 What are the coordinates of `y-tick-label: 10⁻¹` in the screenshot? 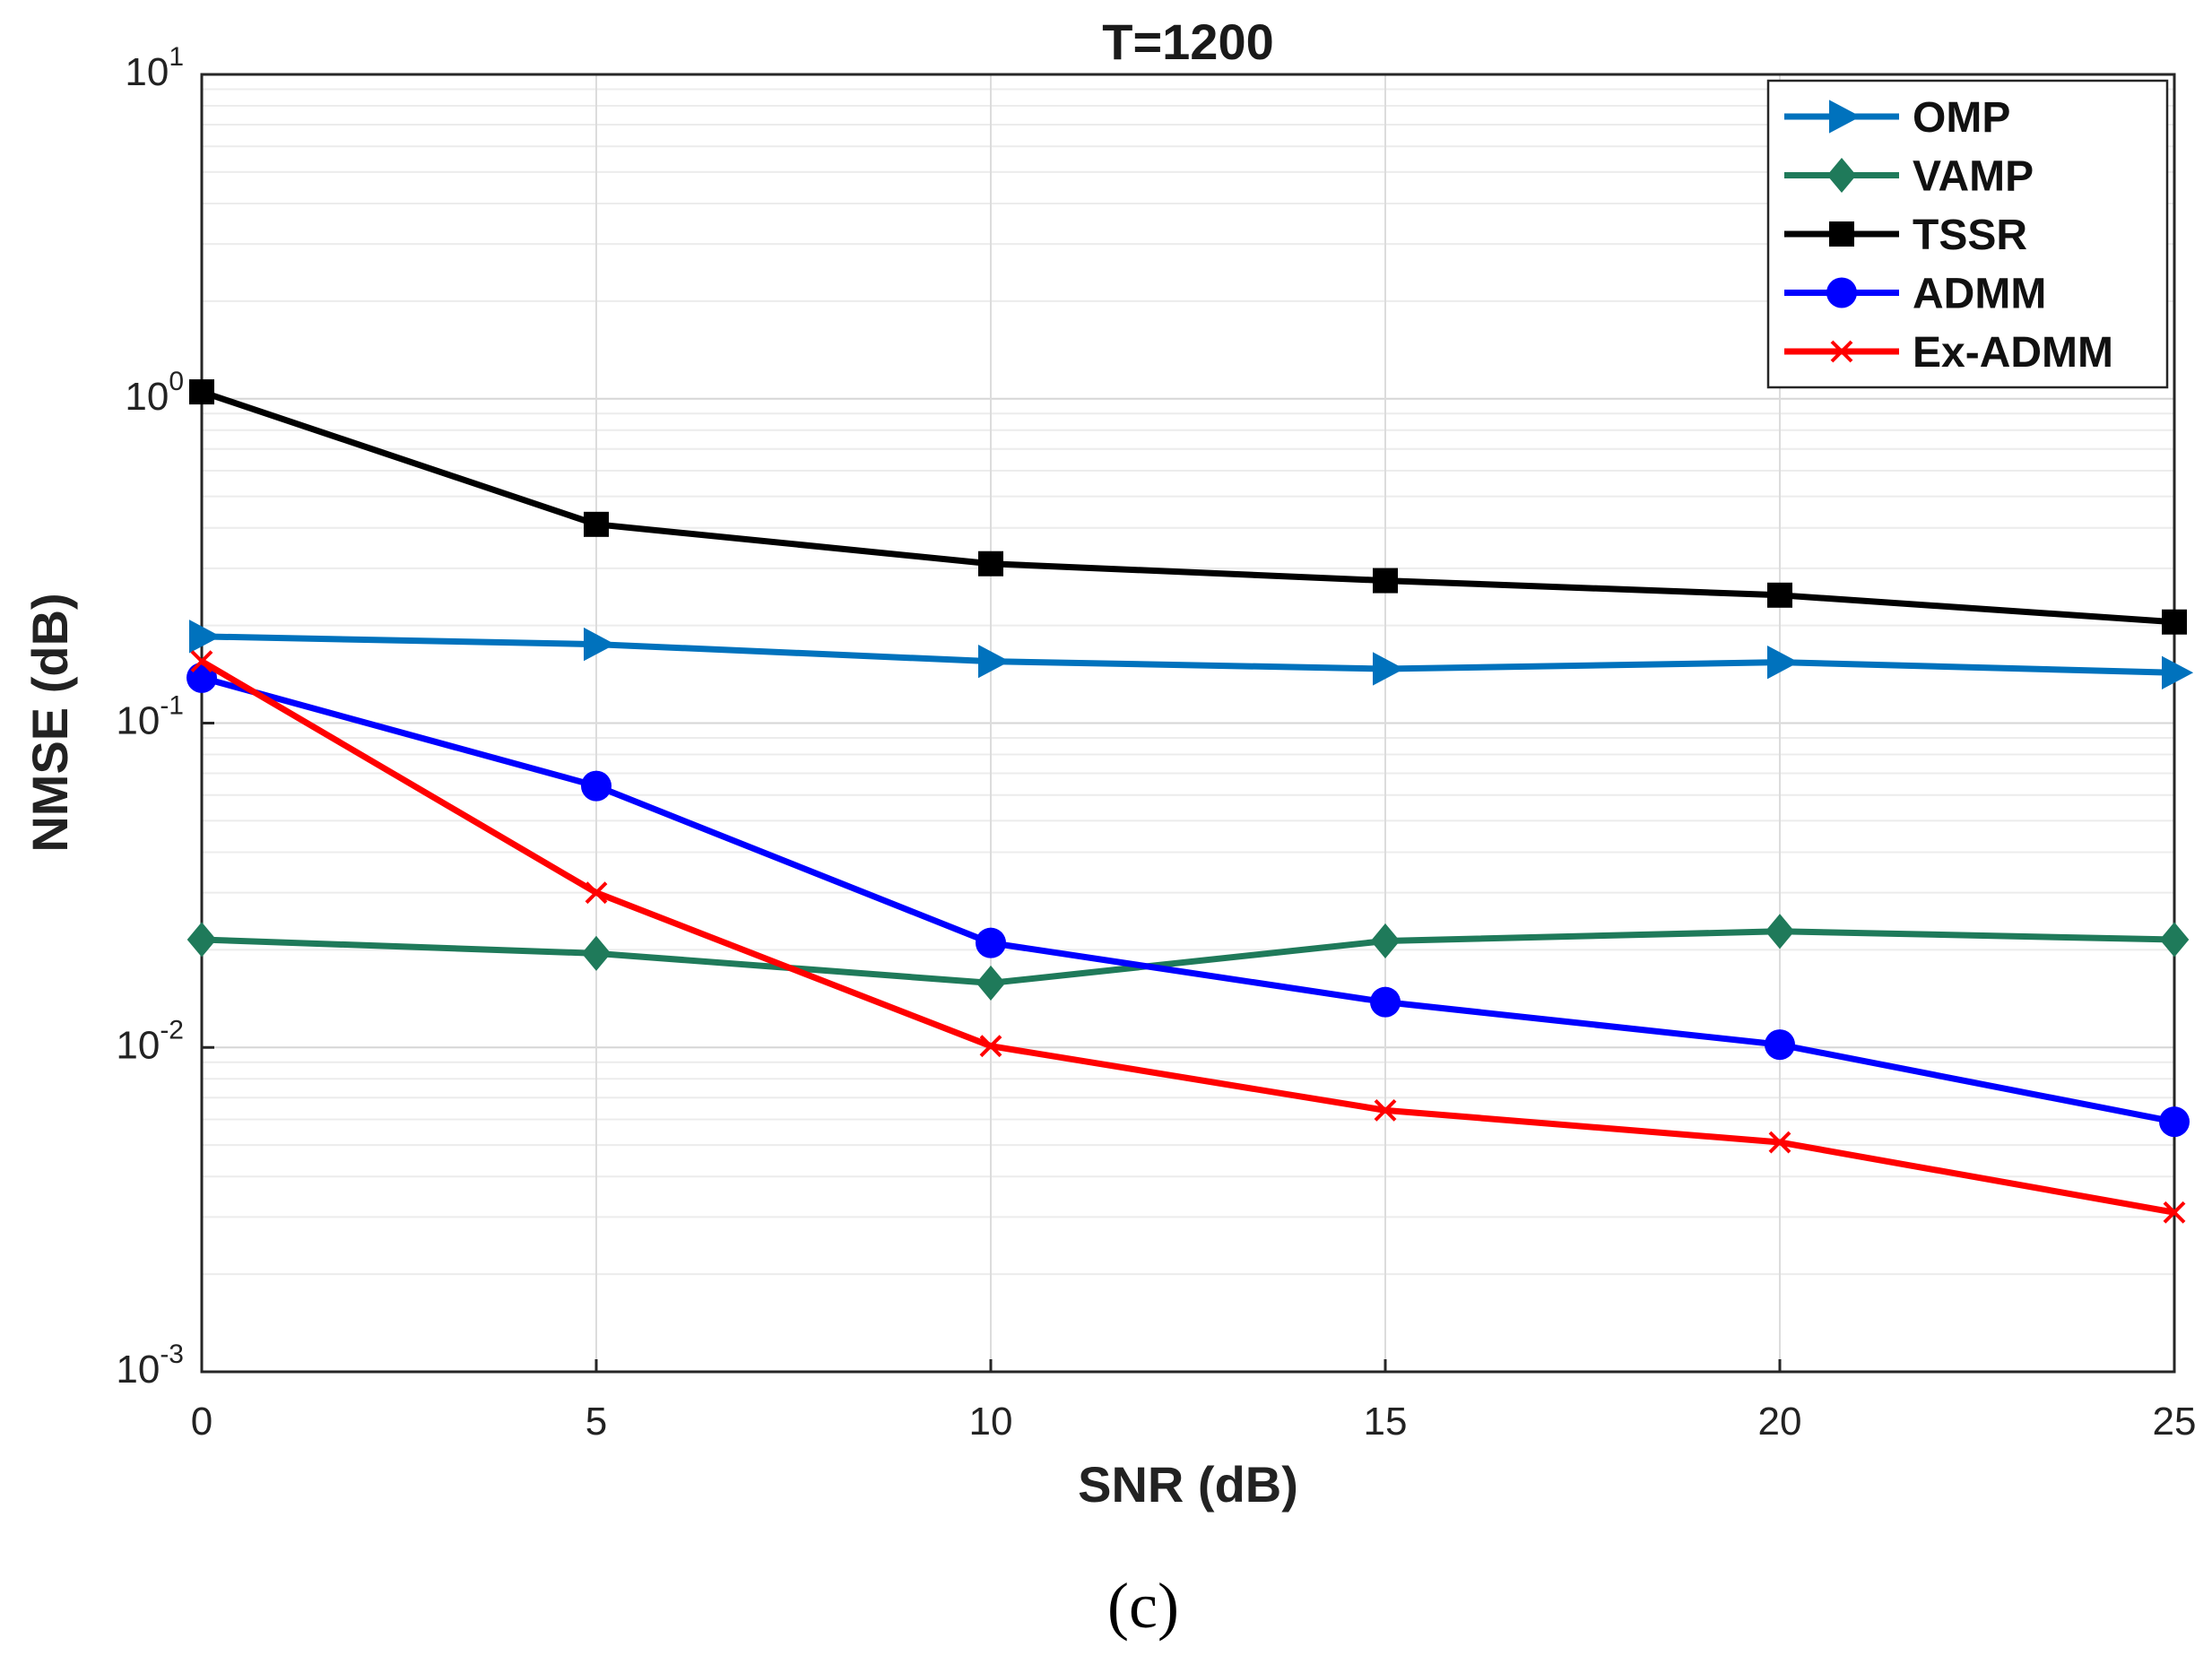 It's located at (150, 717).